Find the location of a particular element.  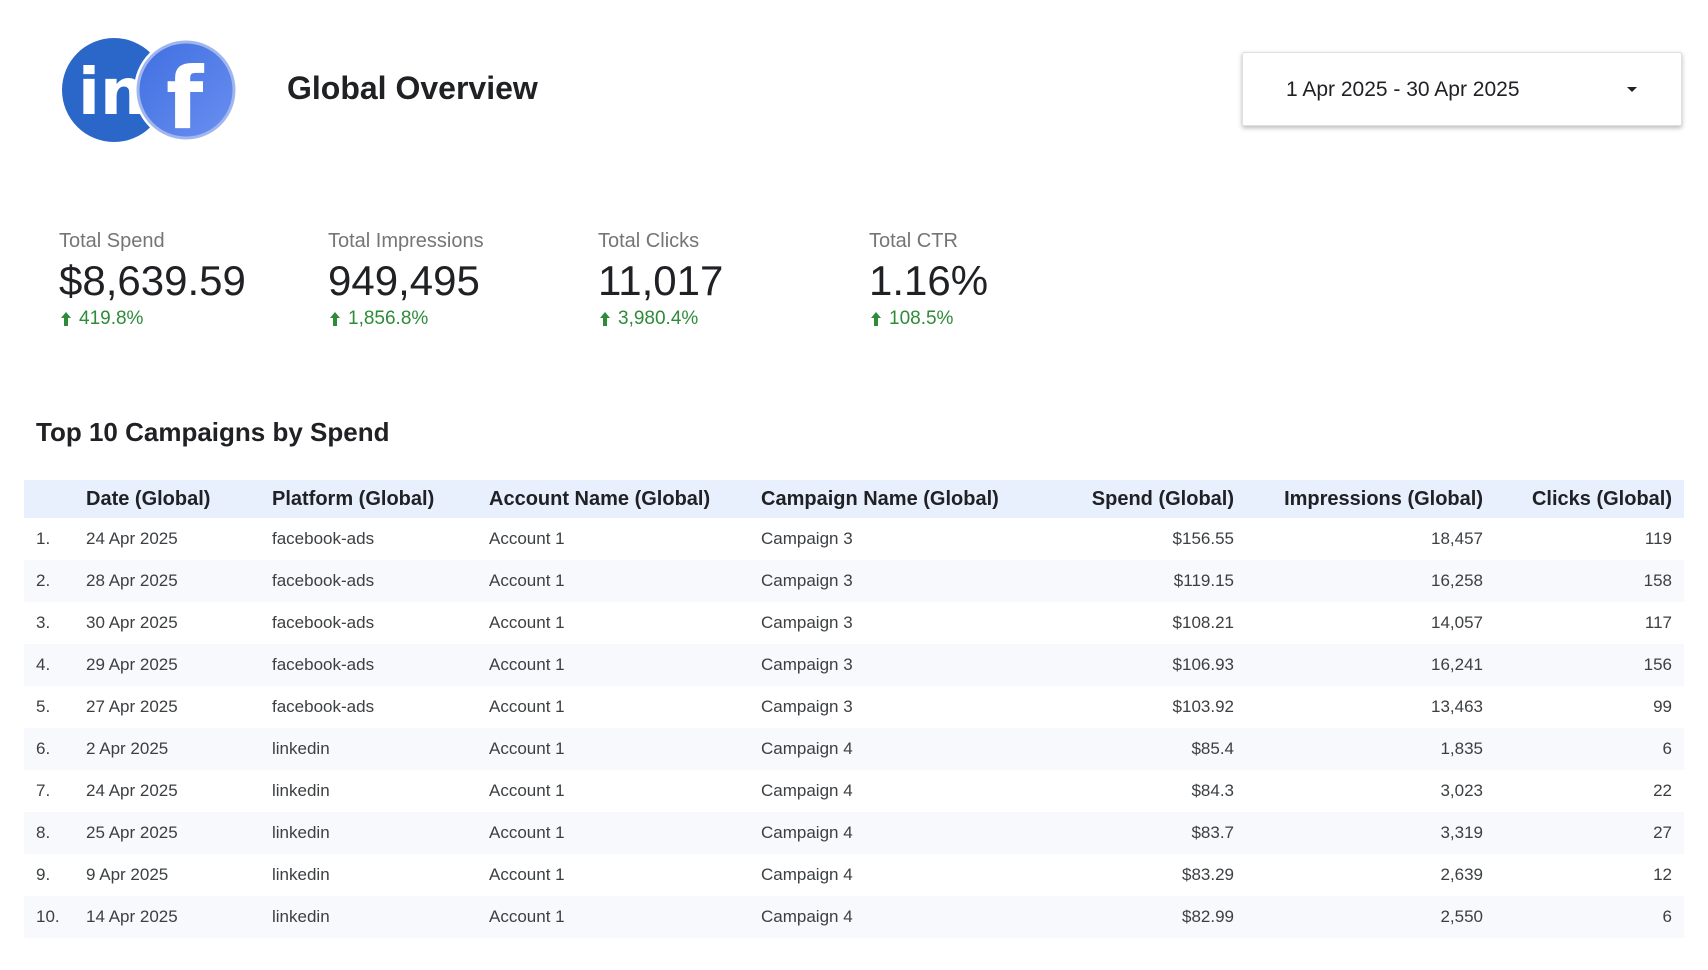

cell-impressions: 2,550 is located at coordinates (1370, 917).